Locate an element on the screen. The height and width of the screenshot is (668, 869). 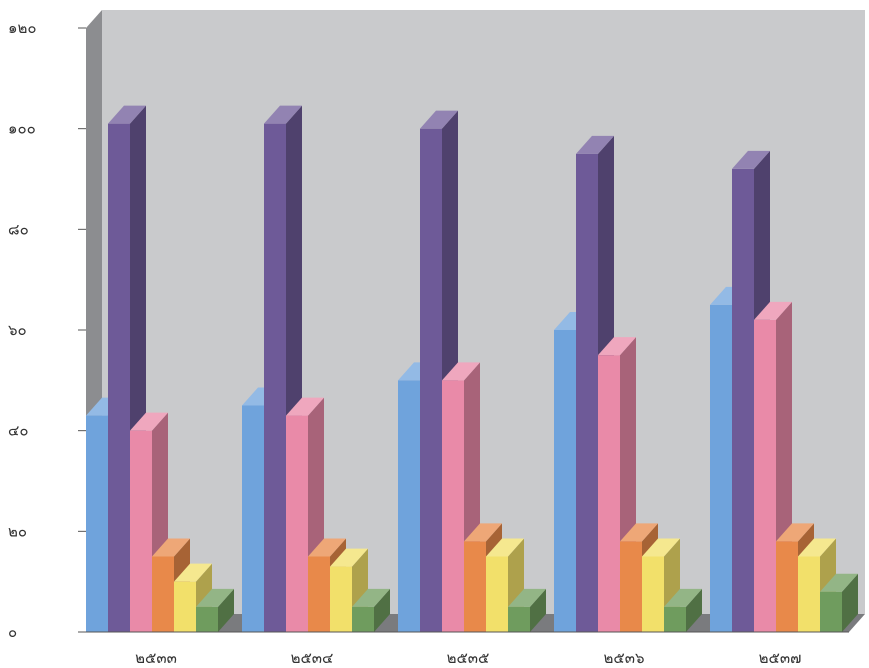
x-axis: ๒๕๓๓ ๒๕๓๔ ๒๕๓๕ ๒๕๓๖ ๒๕๓๗ is located at coordinates (468, 658).